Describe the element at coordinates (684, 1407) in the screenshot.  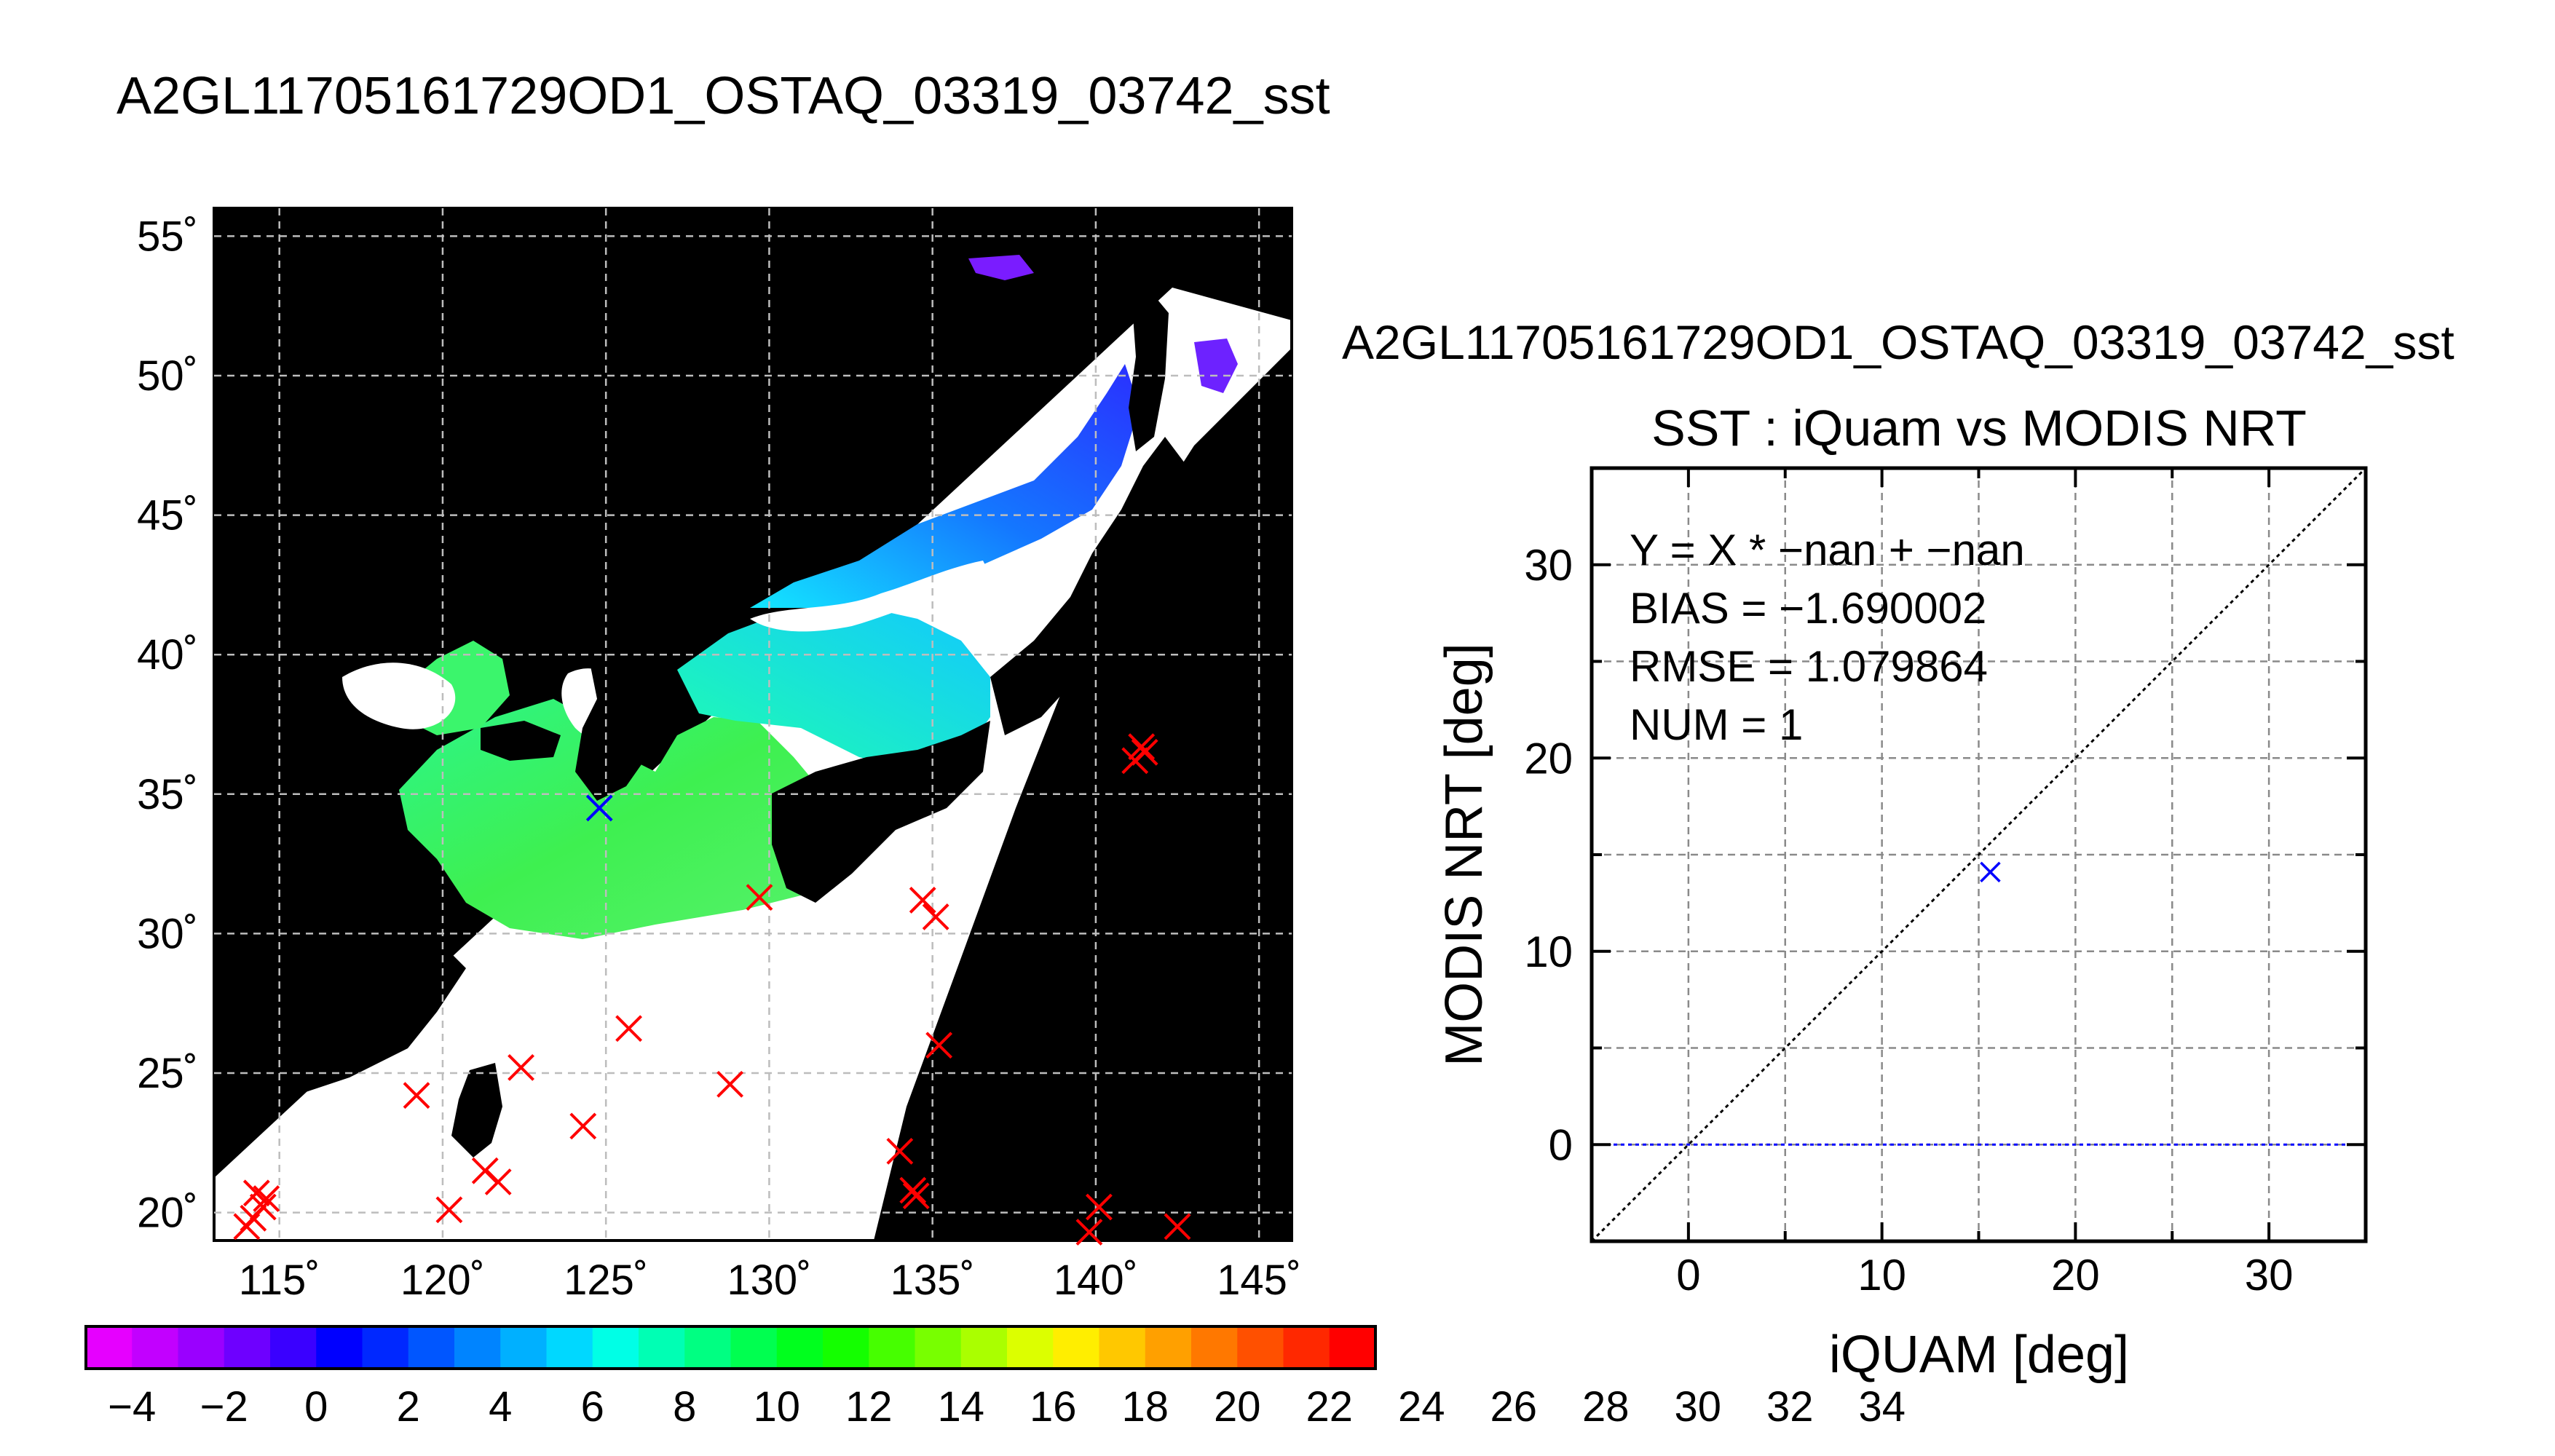
I see `colorbar-label: 8` at that location.